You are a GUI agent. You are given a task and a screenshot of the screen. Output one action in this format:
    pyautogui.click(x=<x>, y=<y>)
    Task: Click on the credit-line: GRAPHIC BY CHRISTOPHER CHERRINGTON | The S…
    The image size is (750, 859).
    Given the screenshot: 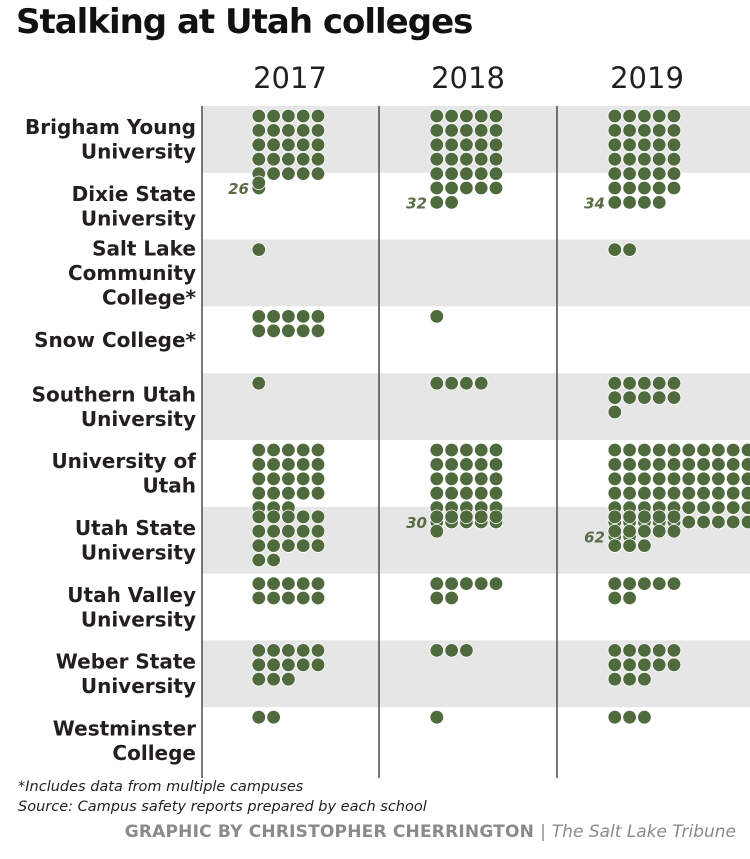 What is the action you would take?
    pyautogui.click(x=430, y=832)
    